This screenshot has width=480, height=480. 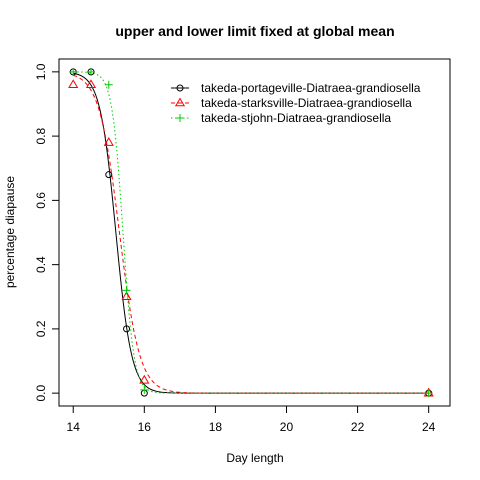 I want to click on x-tick-label: 18, so click(x=216, y=427).